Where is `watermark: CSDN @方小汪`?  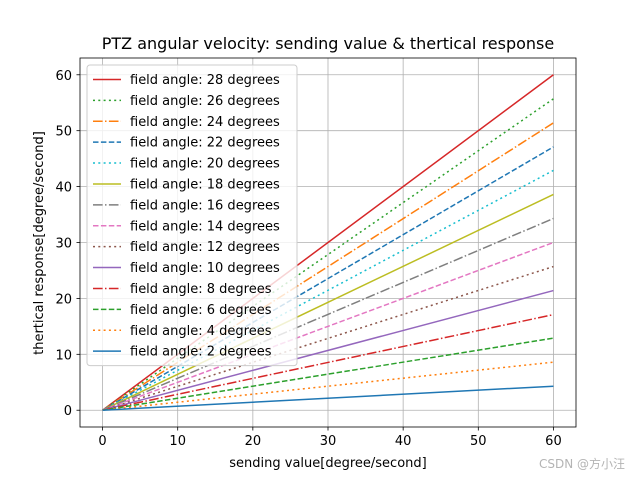
watermark: CSDN @方小汪 is located at coordinates (581, 464).